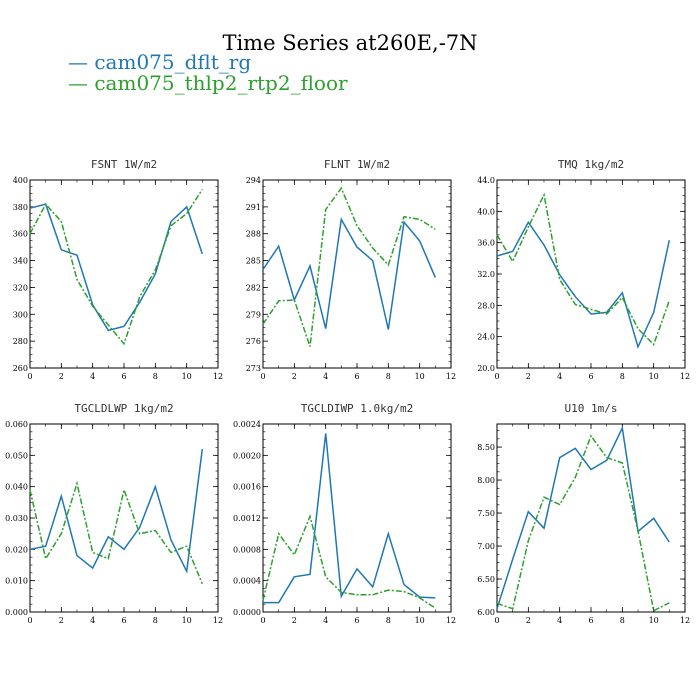 The image size is (700, 700). Describe the element at coordinates (357, 164) in the screenshot. I see `panel-title: FLNT 1W/m2` at that location.